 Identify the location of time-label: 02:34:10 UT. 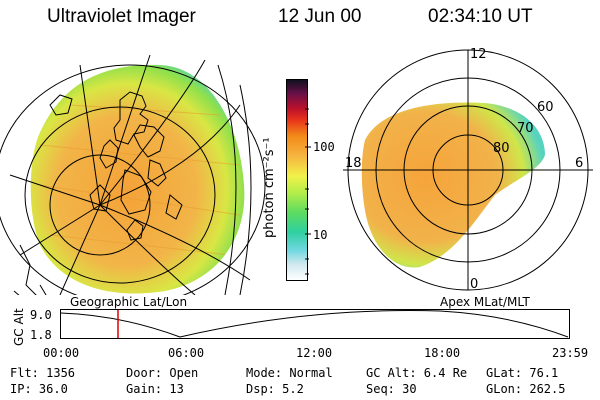
(480, 16).